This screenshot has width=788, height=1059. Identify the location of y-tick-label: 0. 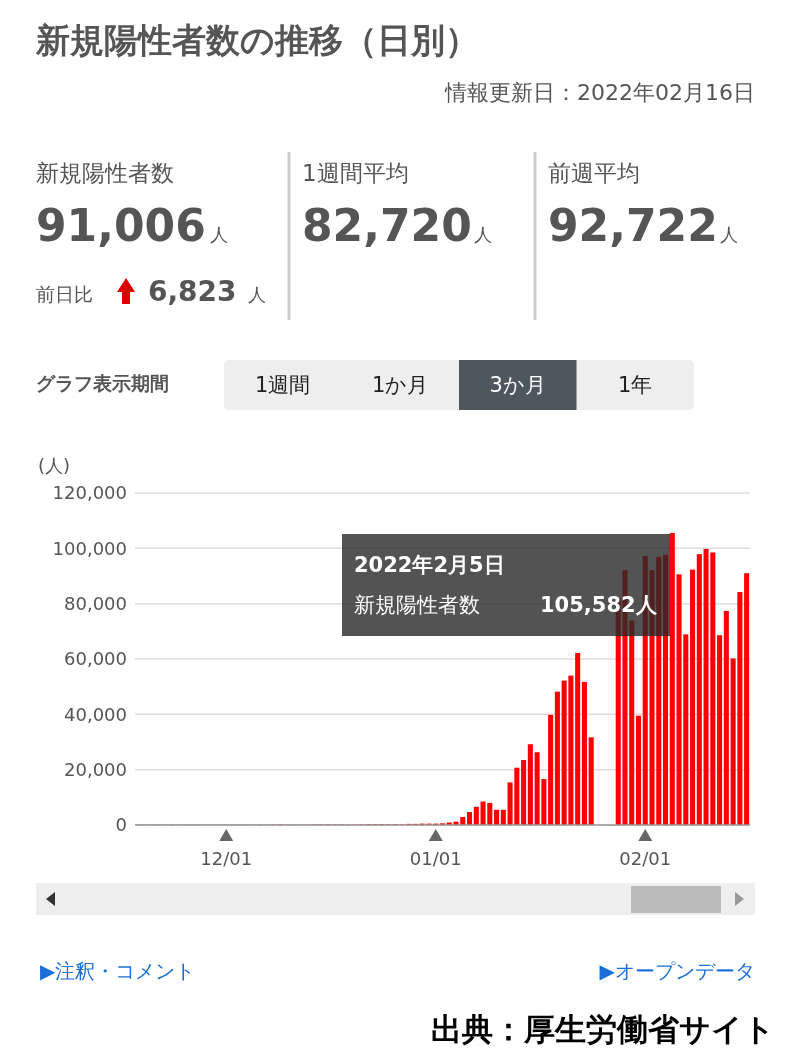
(121, 825).